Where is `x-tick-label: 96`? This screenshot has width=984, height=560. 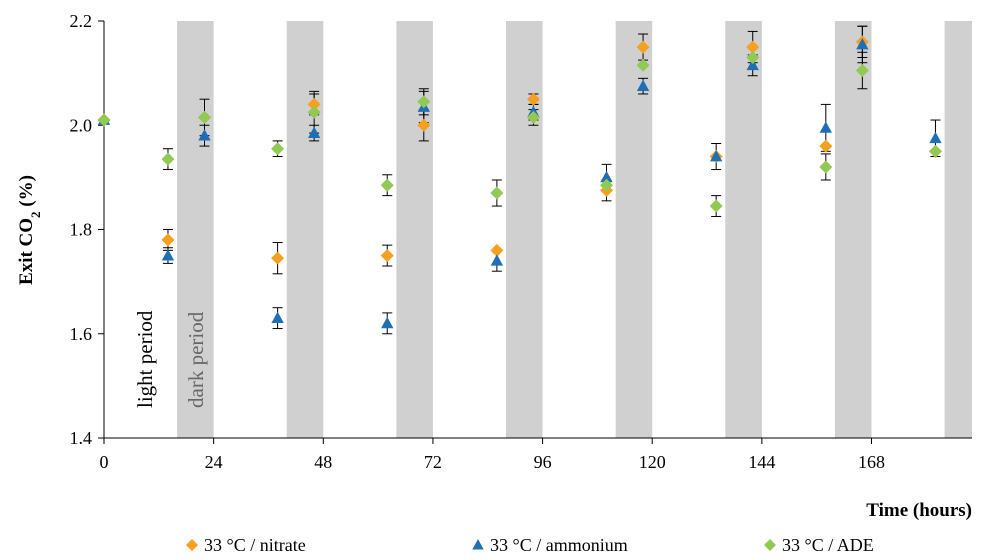
x-tick-label: 96 is located at coordinates (543, 462).